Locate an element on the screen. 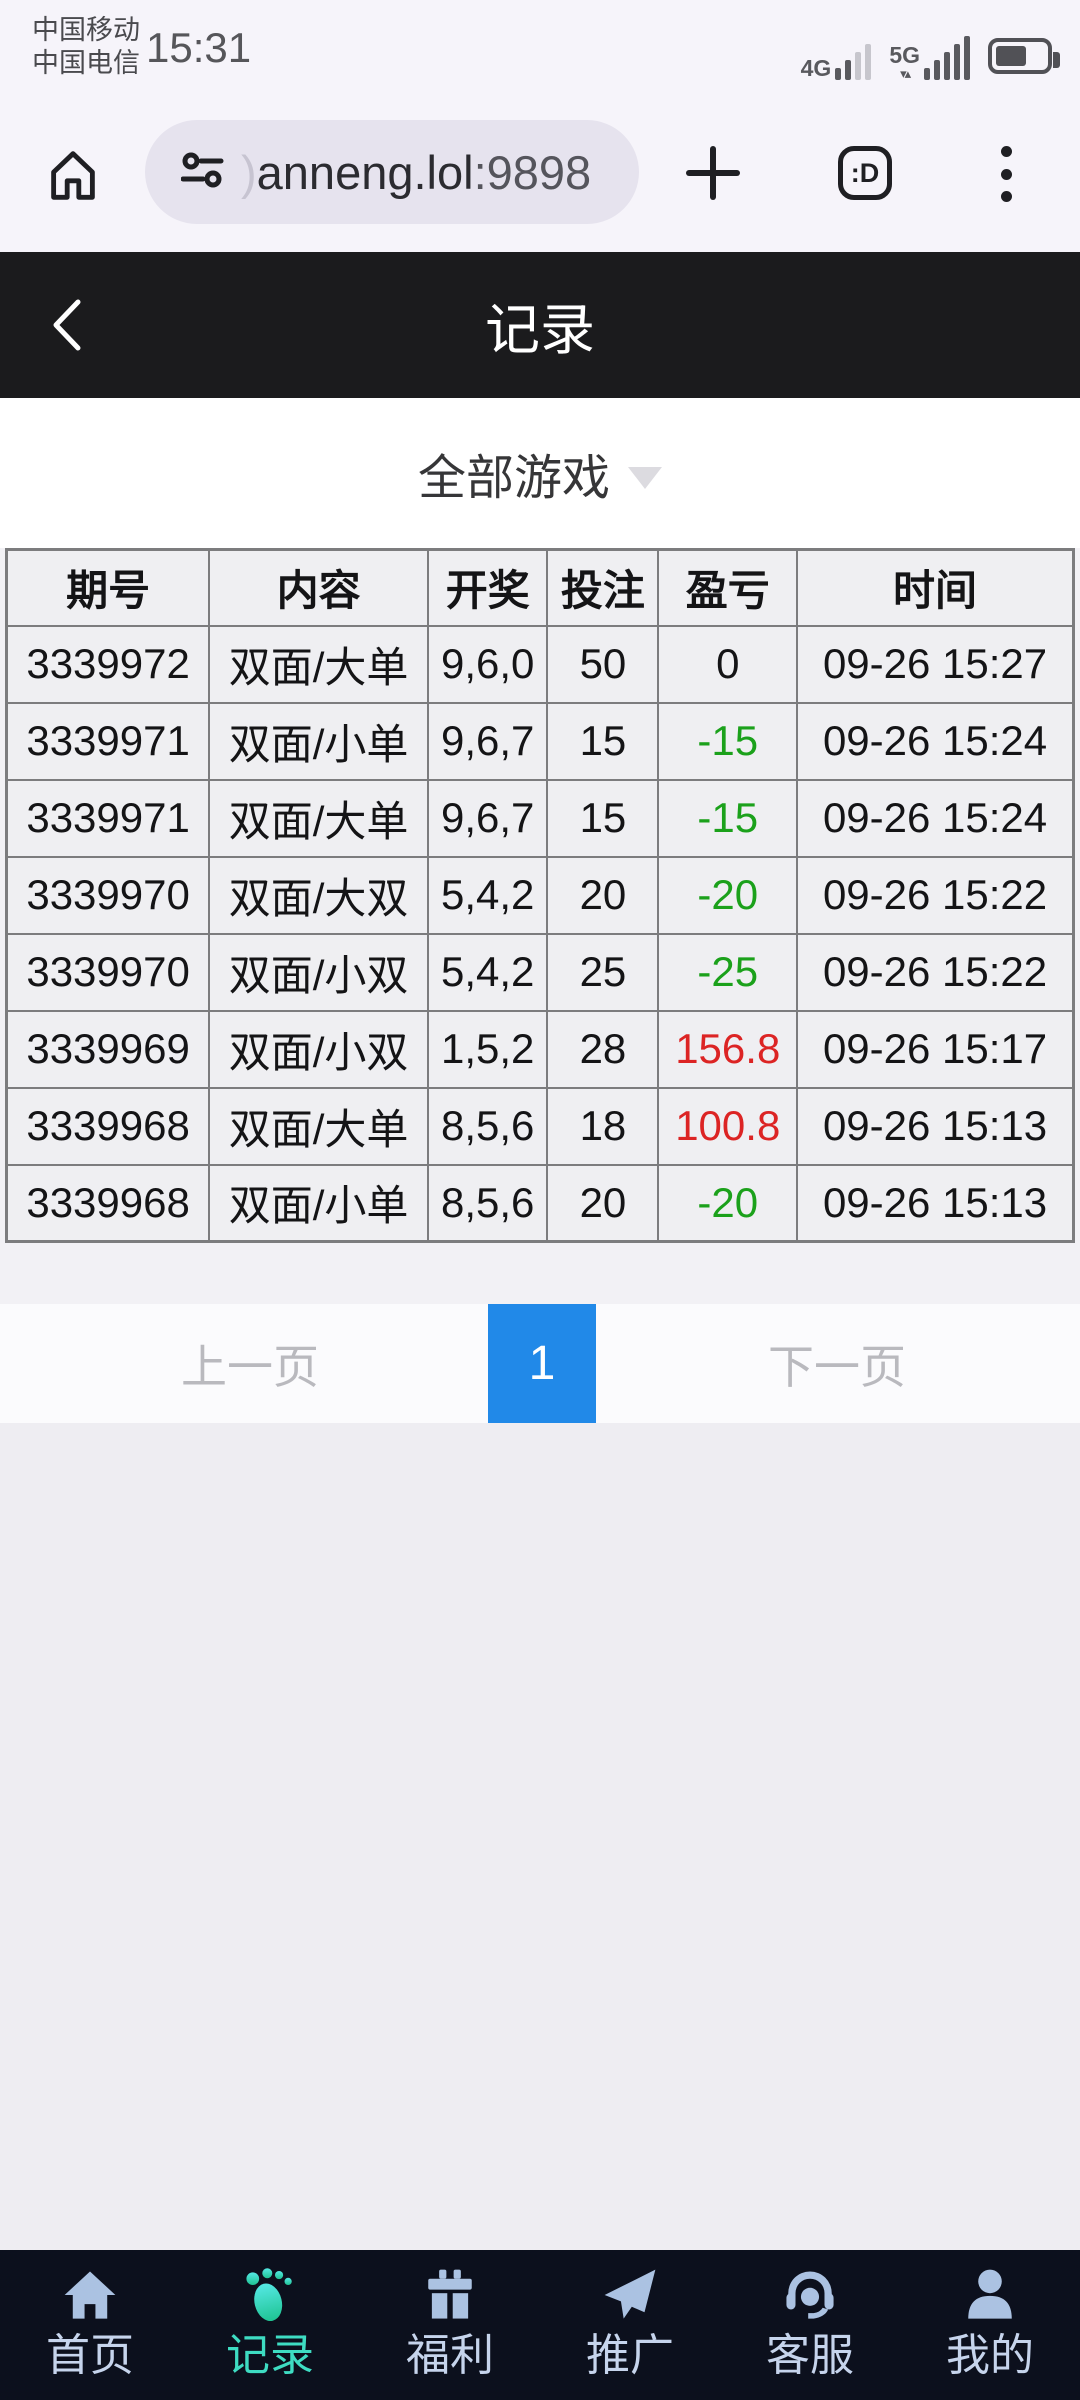 The height and width of the screenshot is (2400, 1080). prev-page-button: 上一页 is located at coordinates (250, 1366).